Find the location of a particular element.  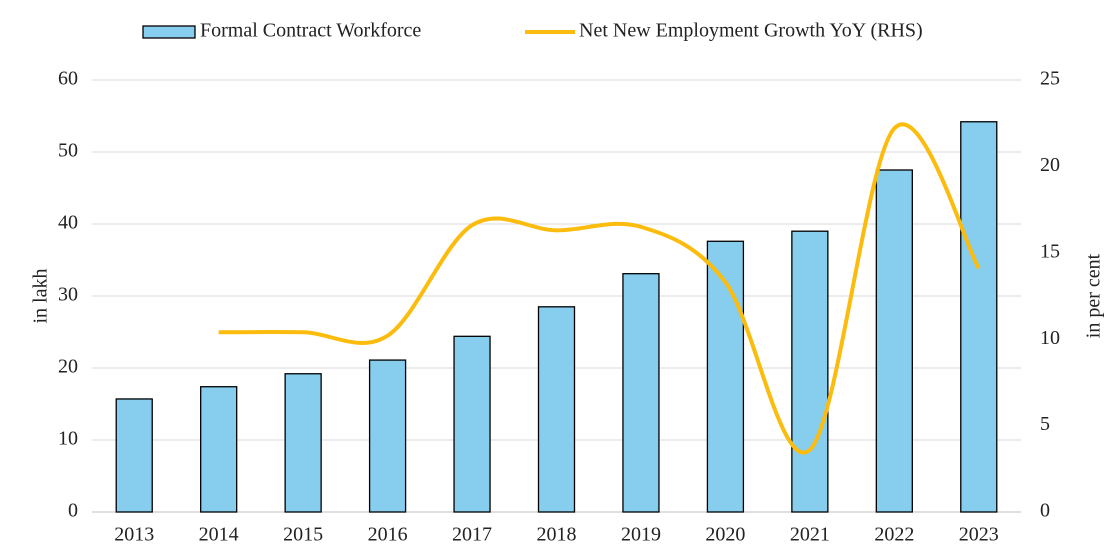

y2-tick-label: 0 is located at coordinates (1045, 511).